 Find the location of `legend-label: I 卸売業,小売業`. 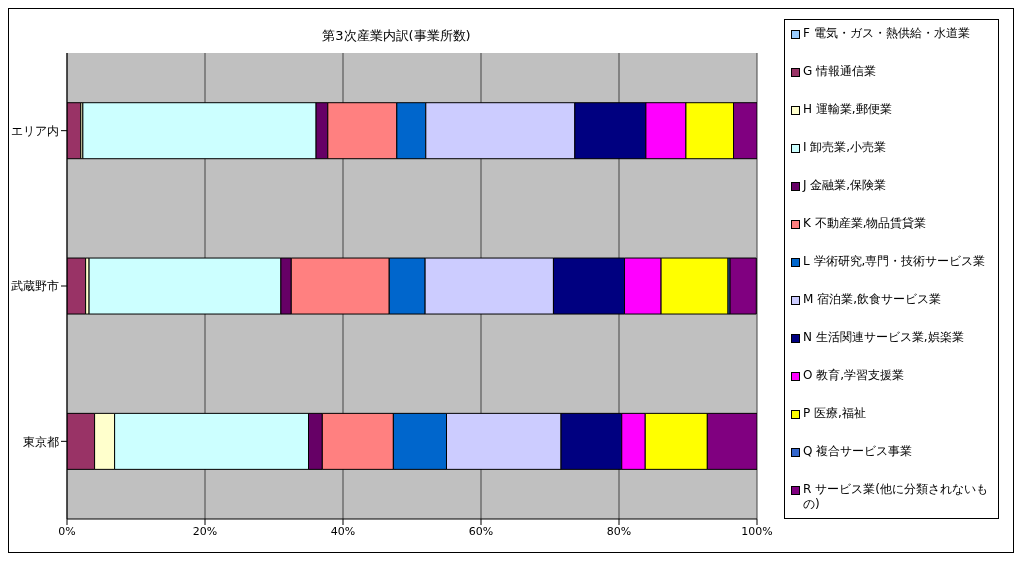

legend-label: I 卸売業,小売業 is located at coordinates (845, 147).